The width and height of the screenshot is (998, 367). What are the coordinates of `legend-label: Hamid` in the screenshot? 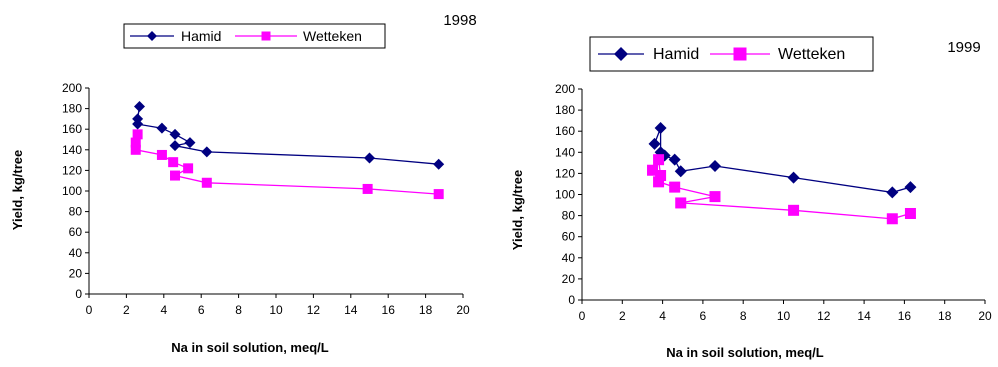 It's located at (201, 36).